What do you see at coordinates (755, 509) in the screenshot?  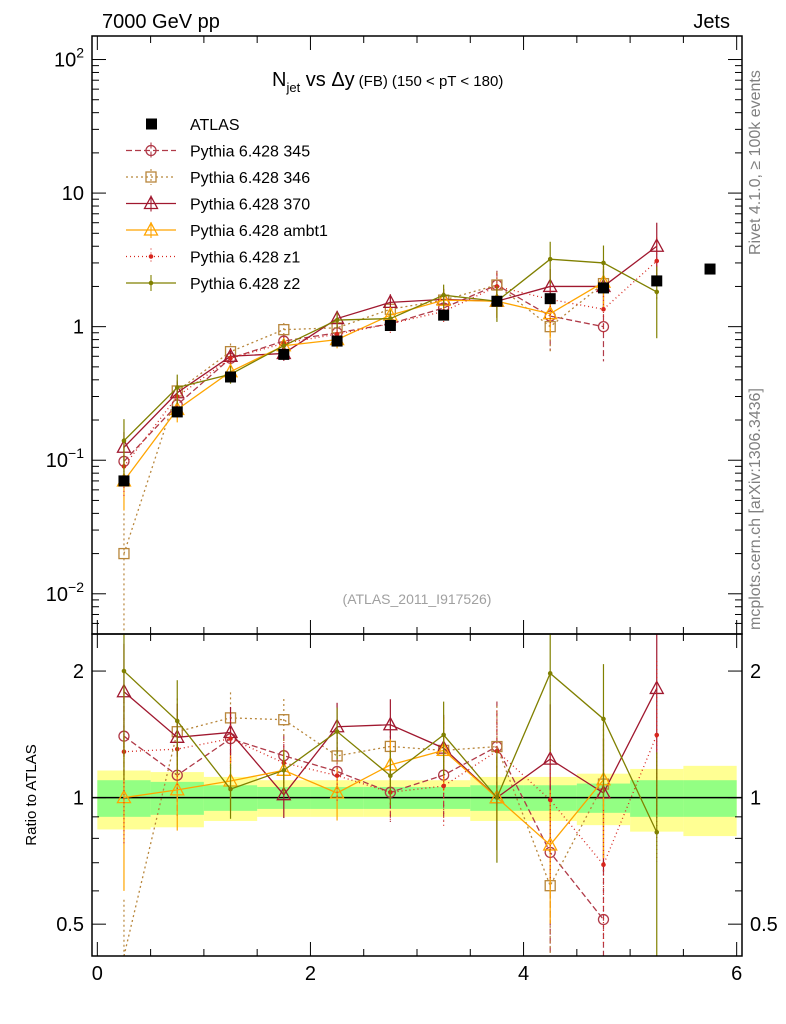 I see `side-text-bottom: mcplots.cern.ch [arXiv:1306.3436]` at bounding box center [755, 509].